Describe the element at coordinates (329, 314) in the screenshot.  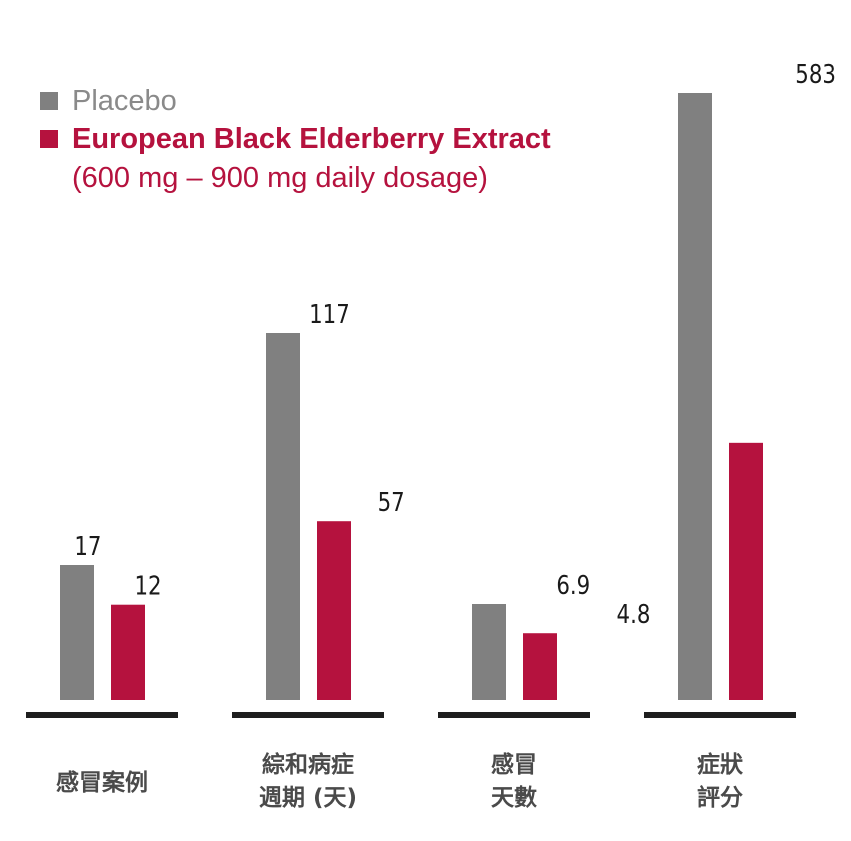
I see `data-label-placebo-2: 117` at that location.